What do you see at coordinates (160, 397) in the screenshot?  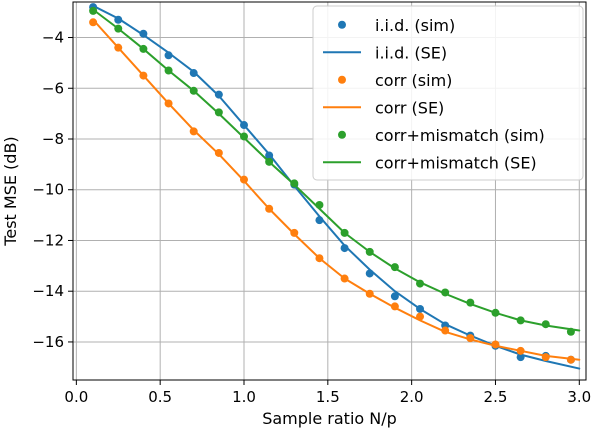 I see `x-tick-label: 0.5` at bounding box center [160, 397].